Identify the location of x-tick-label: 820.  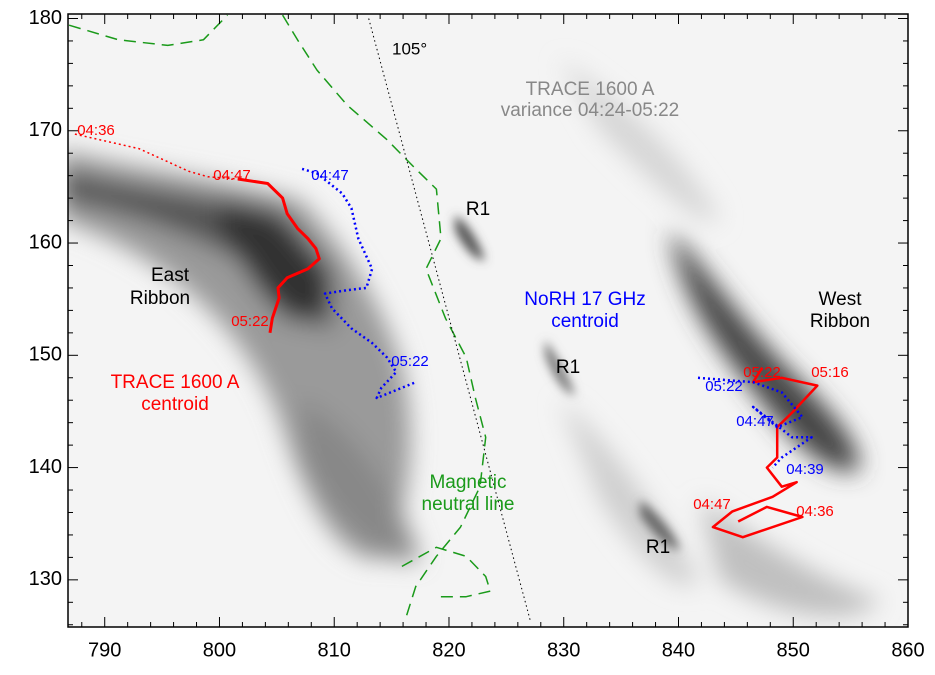
(448, 650).